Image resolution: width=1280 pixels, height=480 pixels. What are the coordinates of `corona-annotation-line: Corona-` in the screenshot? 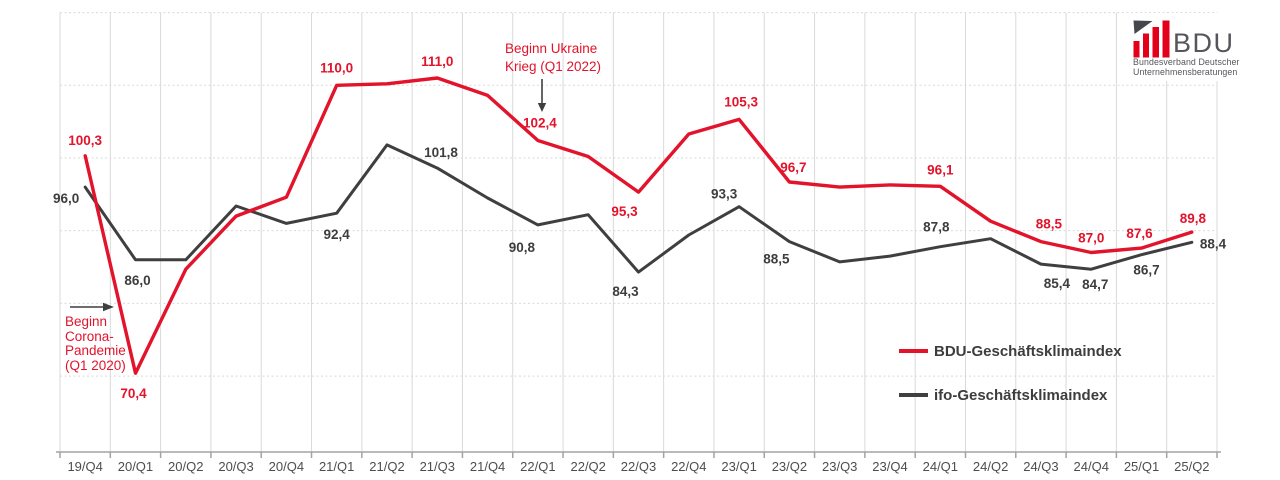 It's located at (89, 336).